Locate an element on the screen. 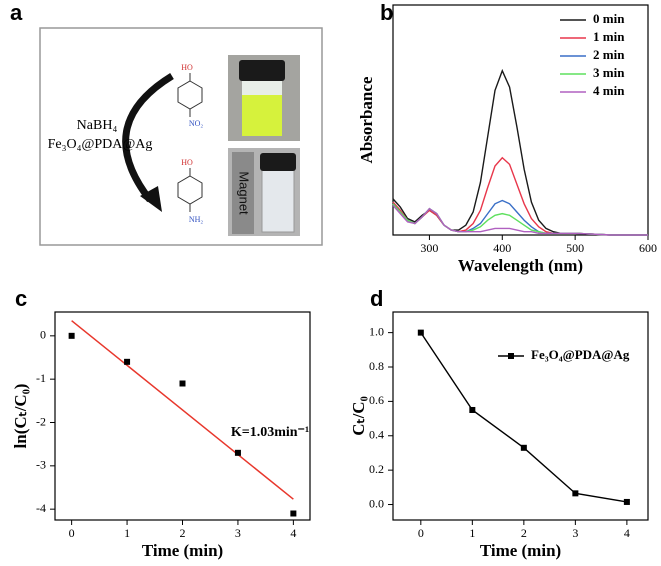 The image size is (661, 566). arrow-head is located at coordinates (151, 199).